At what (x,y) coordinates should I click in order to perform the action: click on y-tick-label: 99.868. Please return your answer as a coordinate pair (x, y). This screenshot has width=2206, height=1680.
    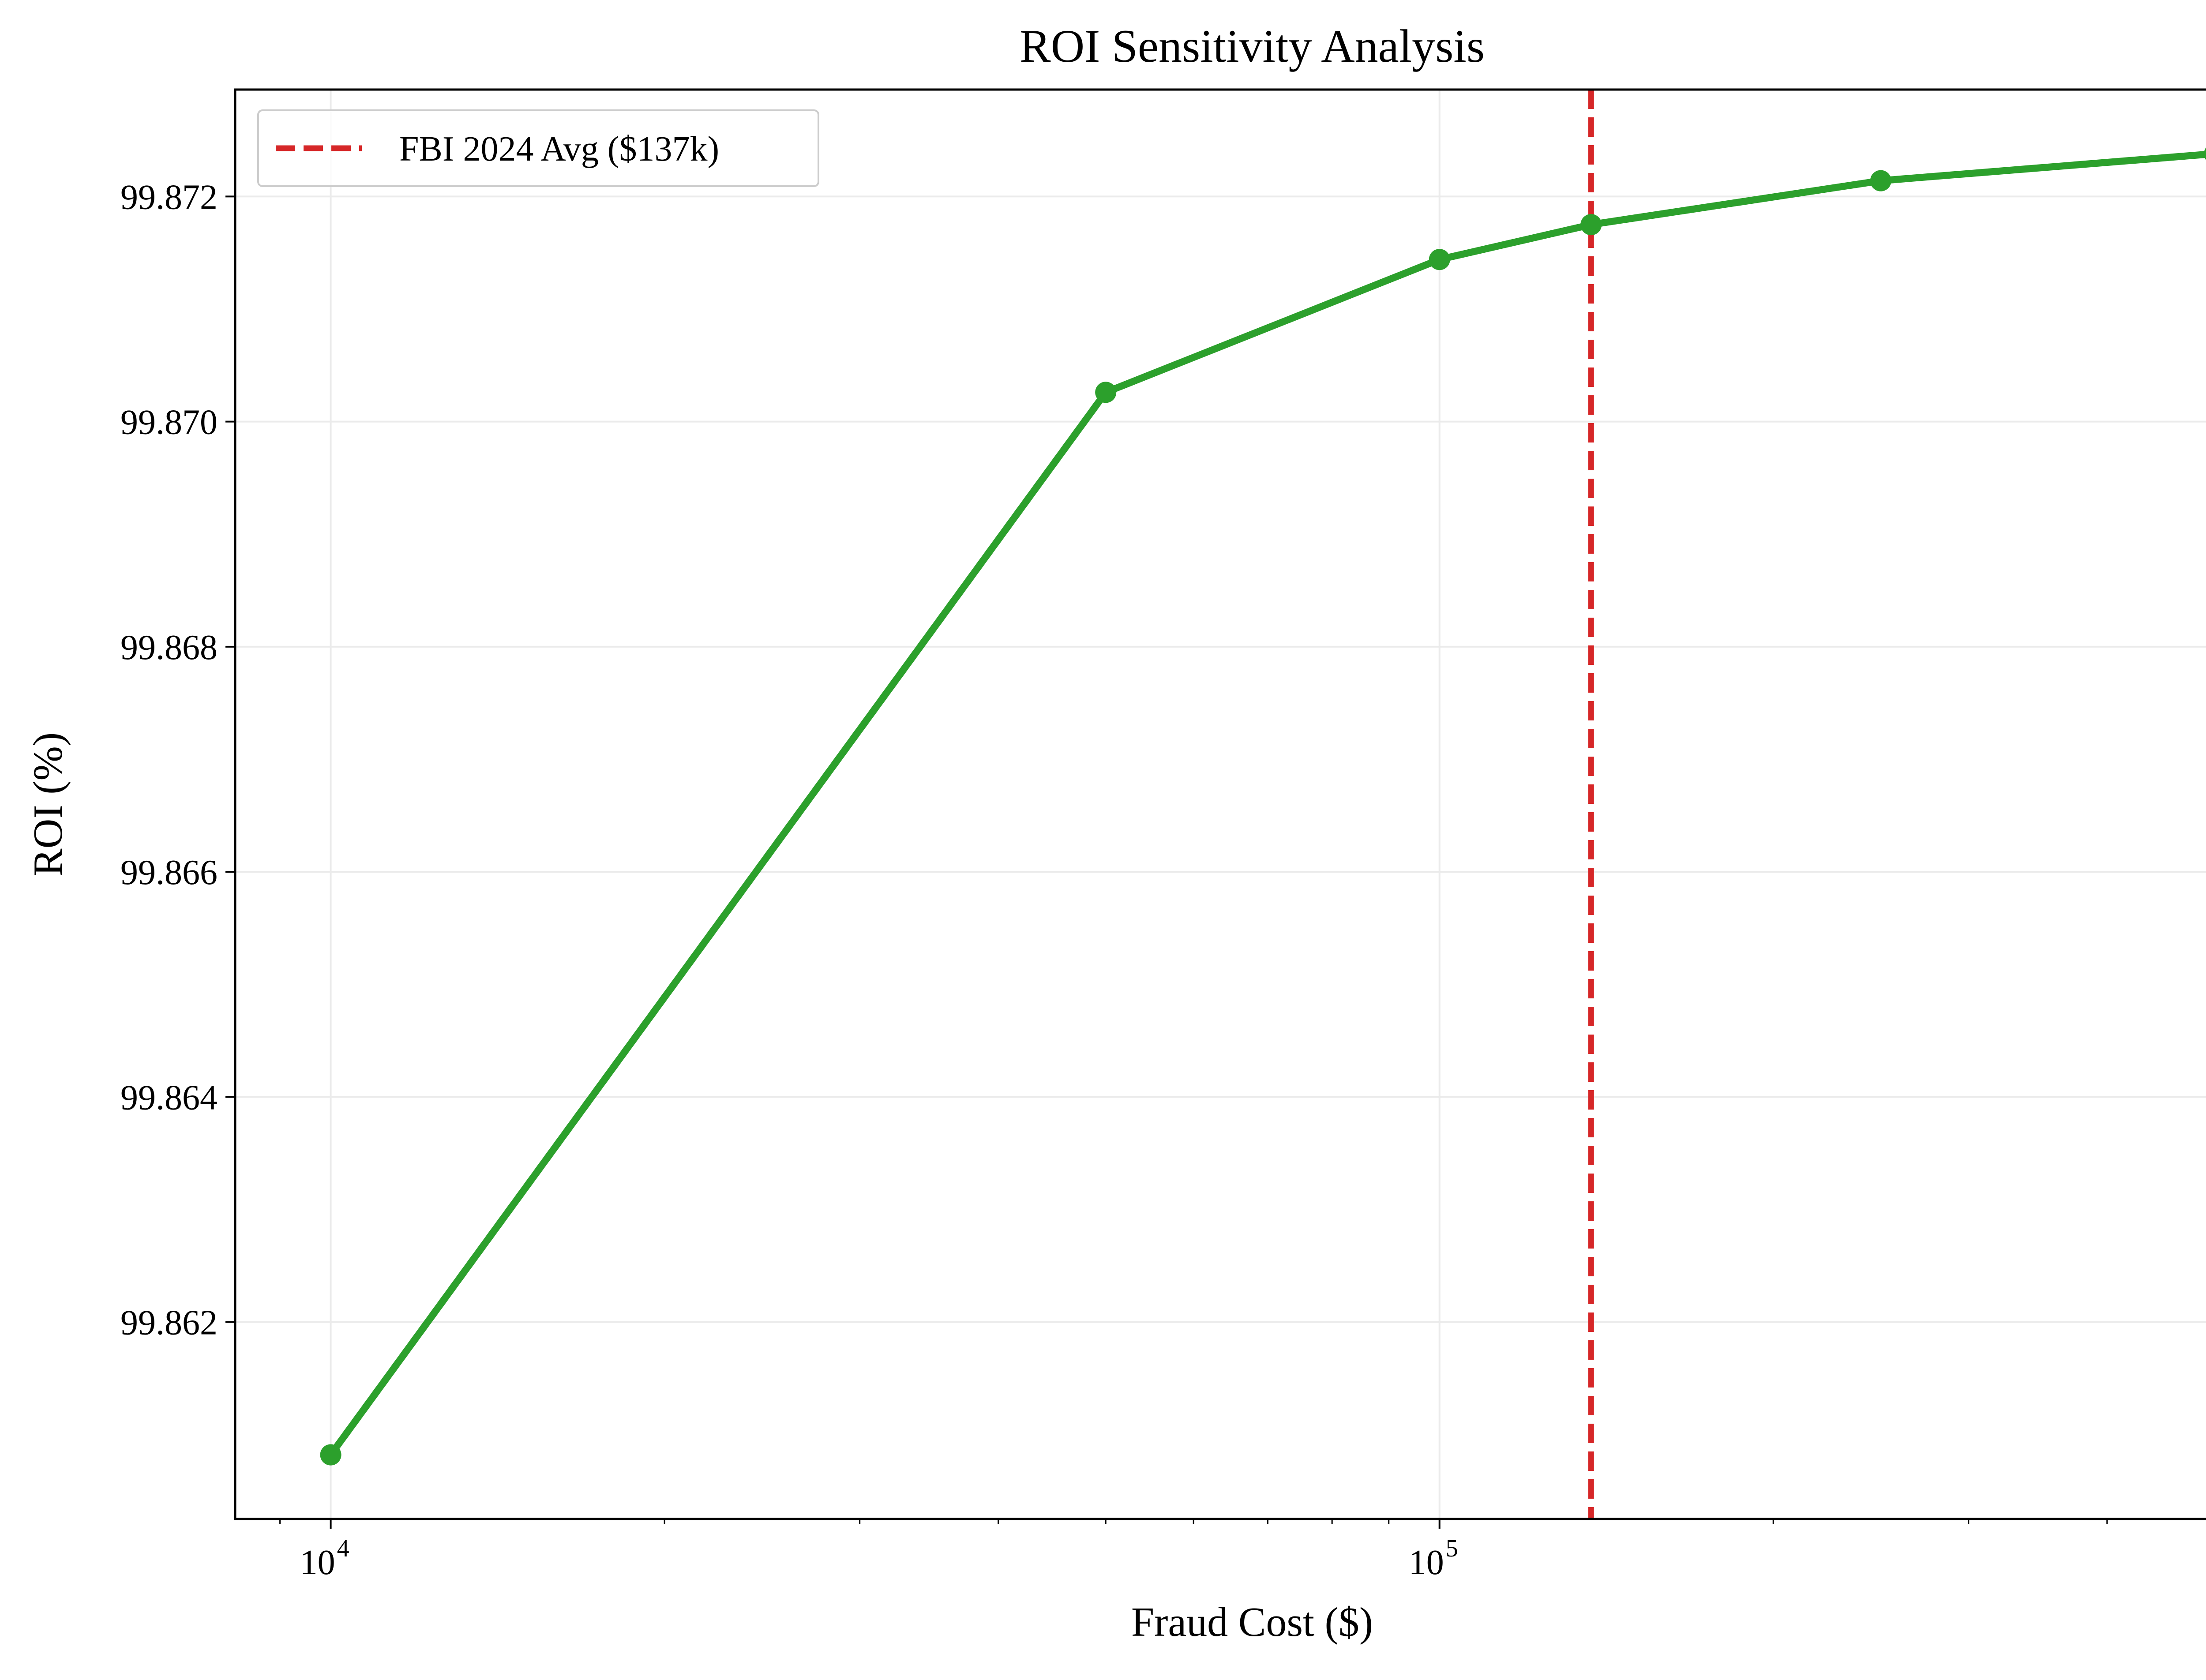
    Looking at the image, I should click on (169, 647).